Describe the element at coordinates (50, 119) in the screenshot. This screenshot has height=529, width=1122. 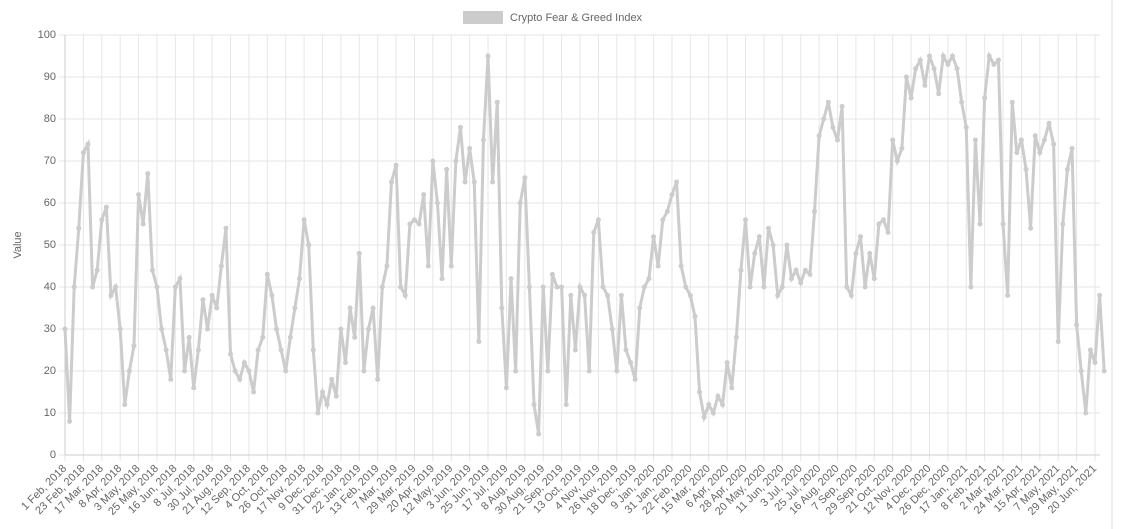
I see `y-tick-label: 80` at that location.